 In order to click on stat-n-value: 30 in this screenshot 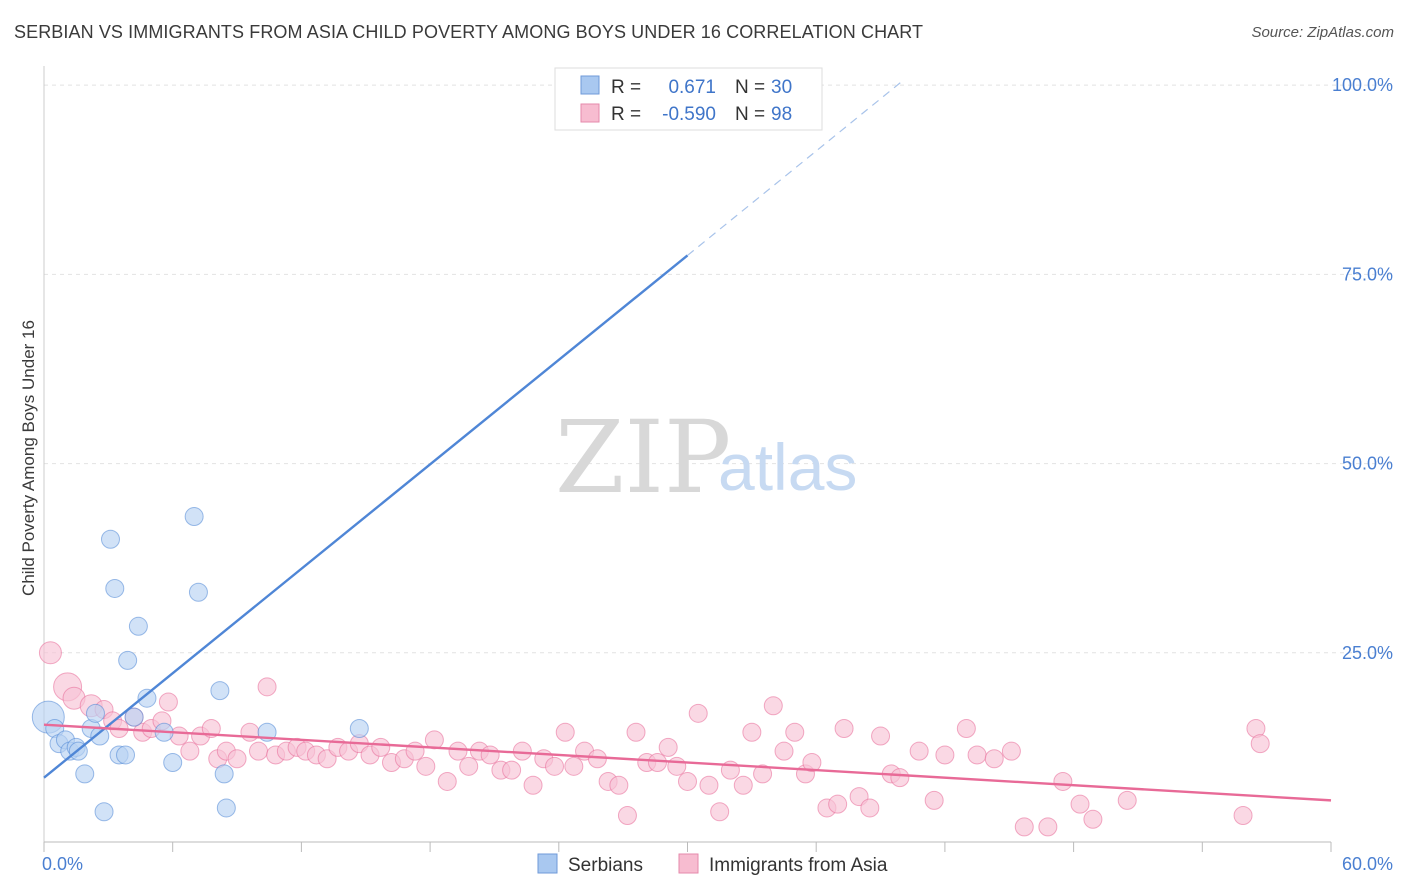, I will do `click(781, 87)`.